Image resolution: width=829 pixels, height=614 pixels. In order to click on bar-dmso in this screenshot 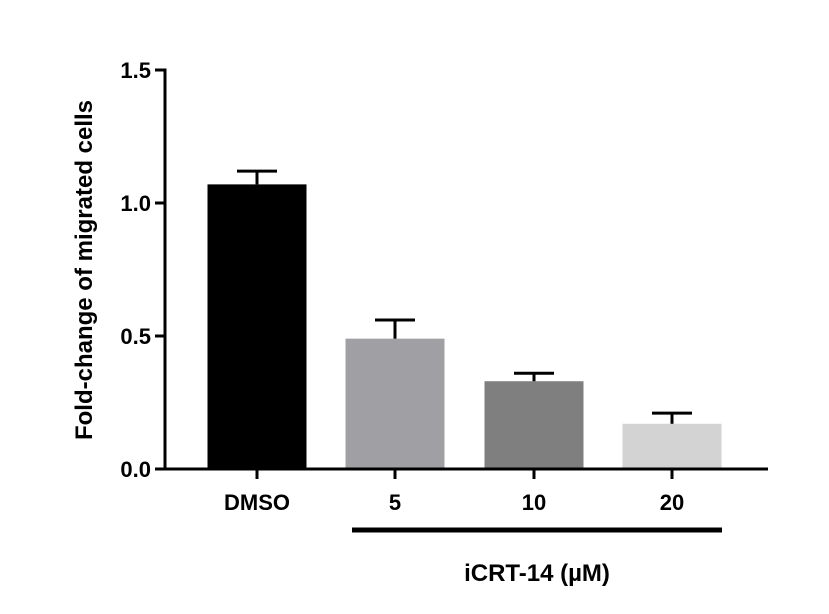, I will do `click(257, 326)`.